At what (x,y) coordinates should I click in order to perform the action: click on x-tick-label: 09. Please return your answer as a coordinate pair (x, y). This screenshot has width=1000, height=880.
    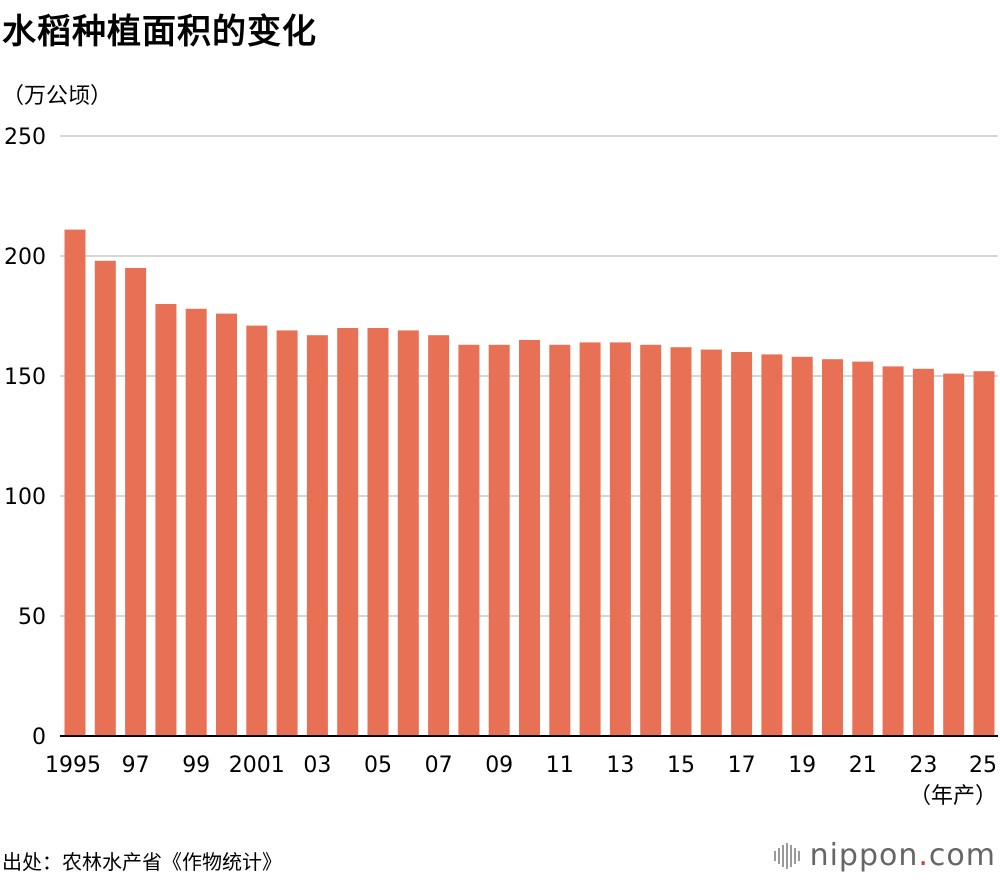
    Looking at the image, I should click on (499, 765).